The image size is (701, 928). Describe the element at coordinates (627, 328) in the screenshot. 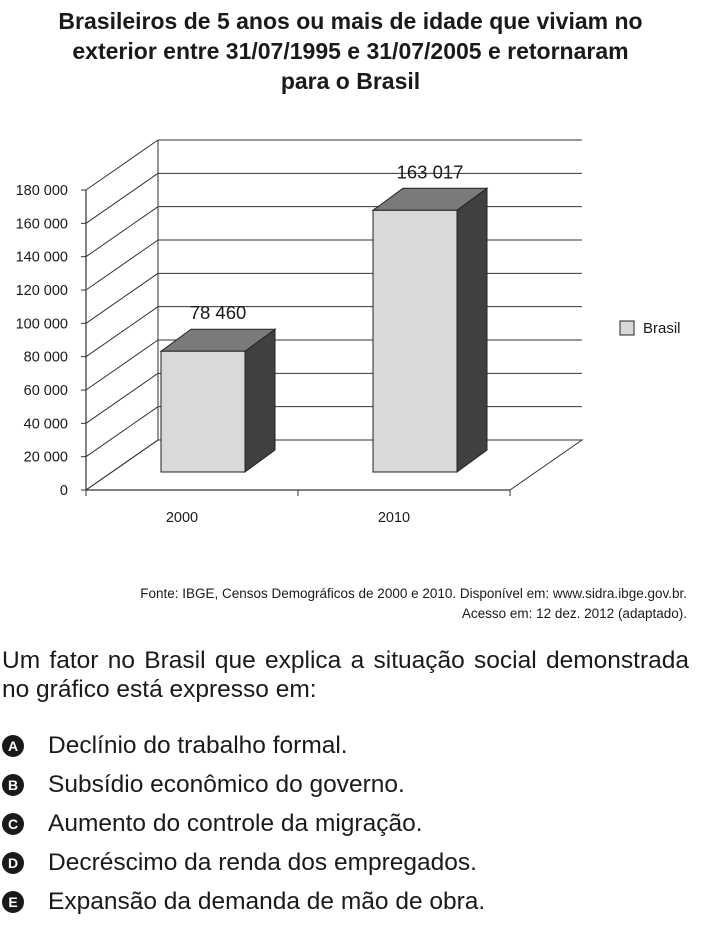

I see `legend-swatch` at that location.